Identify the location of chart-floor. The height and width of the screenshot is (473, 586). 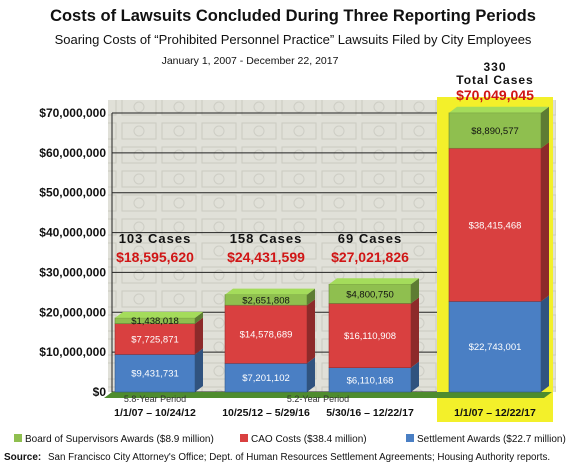
(328, 395).